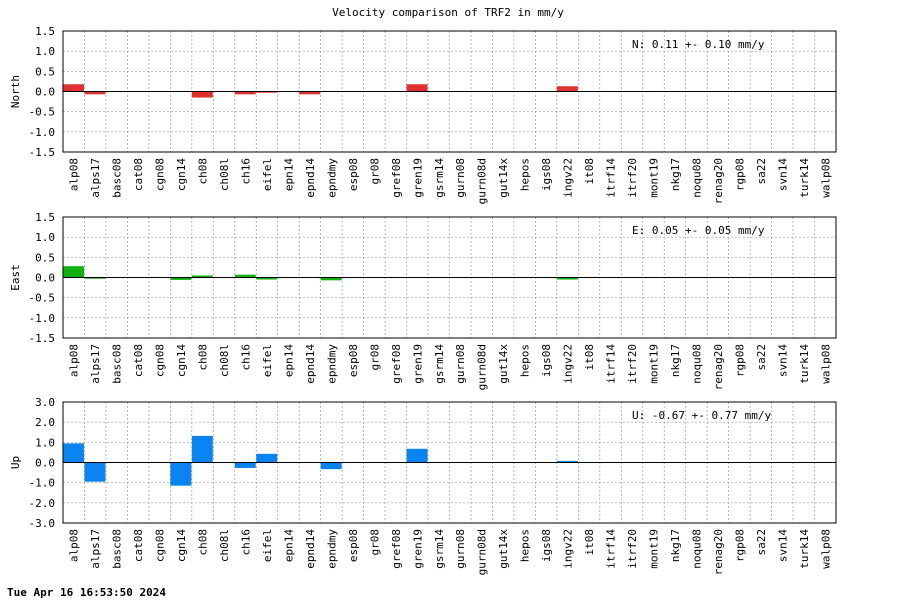  I want to click on bar-cgn14, so click(181, 474).